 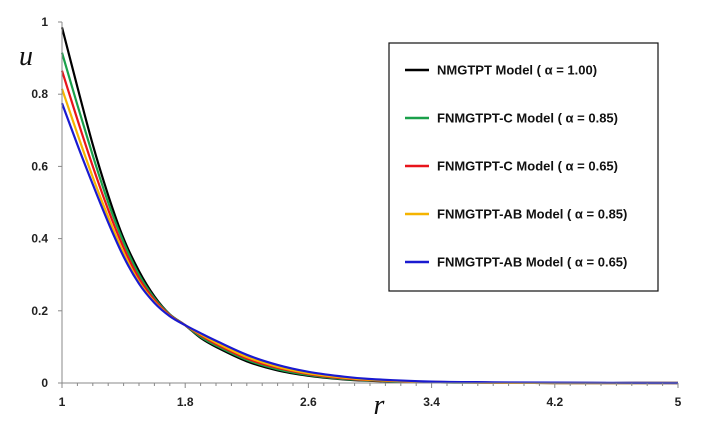 I want to click on y-tick-label: 0.2, so click(x=39, y=311).